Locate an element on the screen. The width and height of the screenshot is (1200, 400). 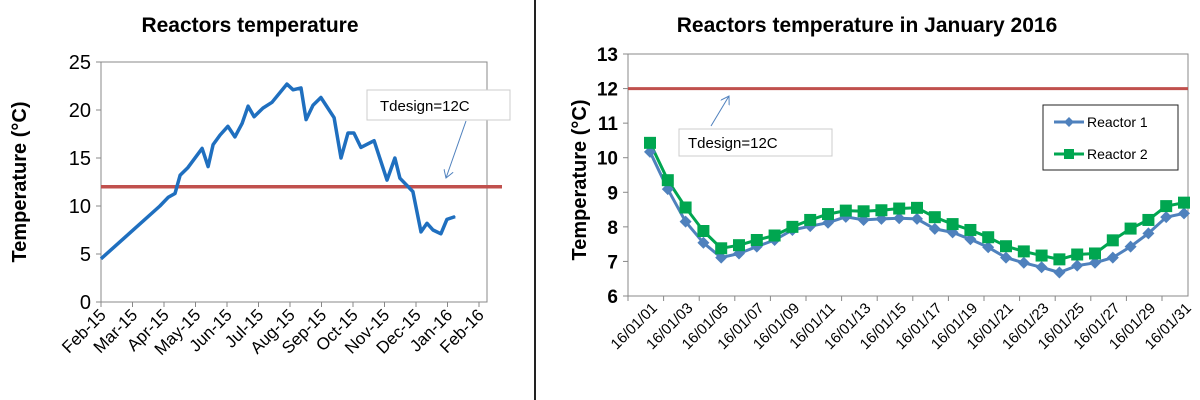
right-y-tick-label: 9 is located at coordinates (612, 193).